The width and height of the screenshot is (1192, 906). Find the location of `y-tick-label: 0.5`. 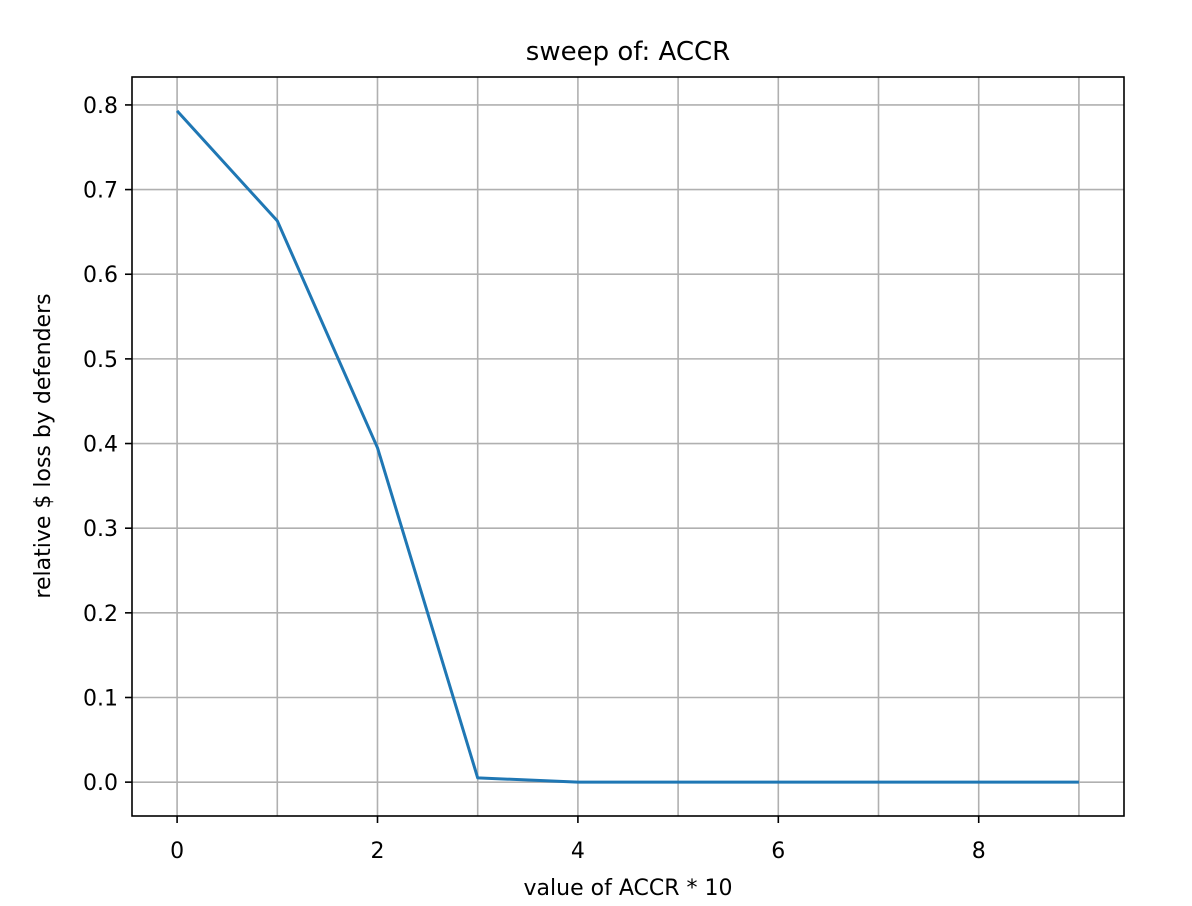

y-tick-label: 0.5 is located at coordinates (100, 360).